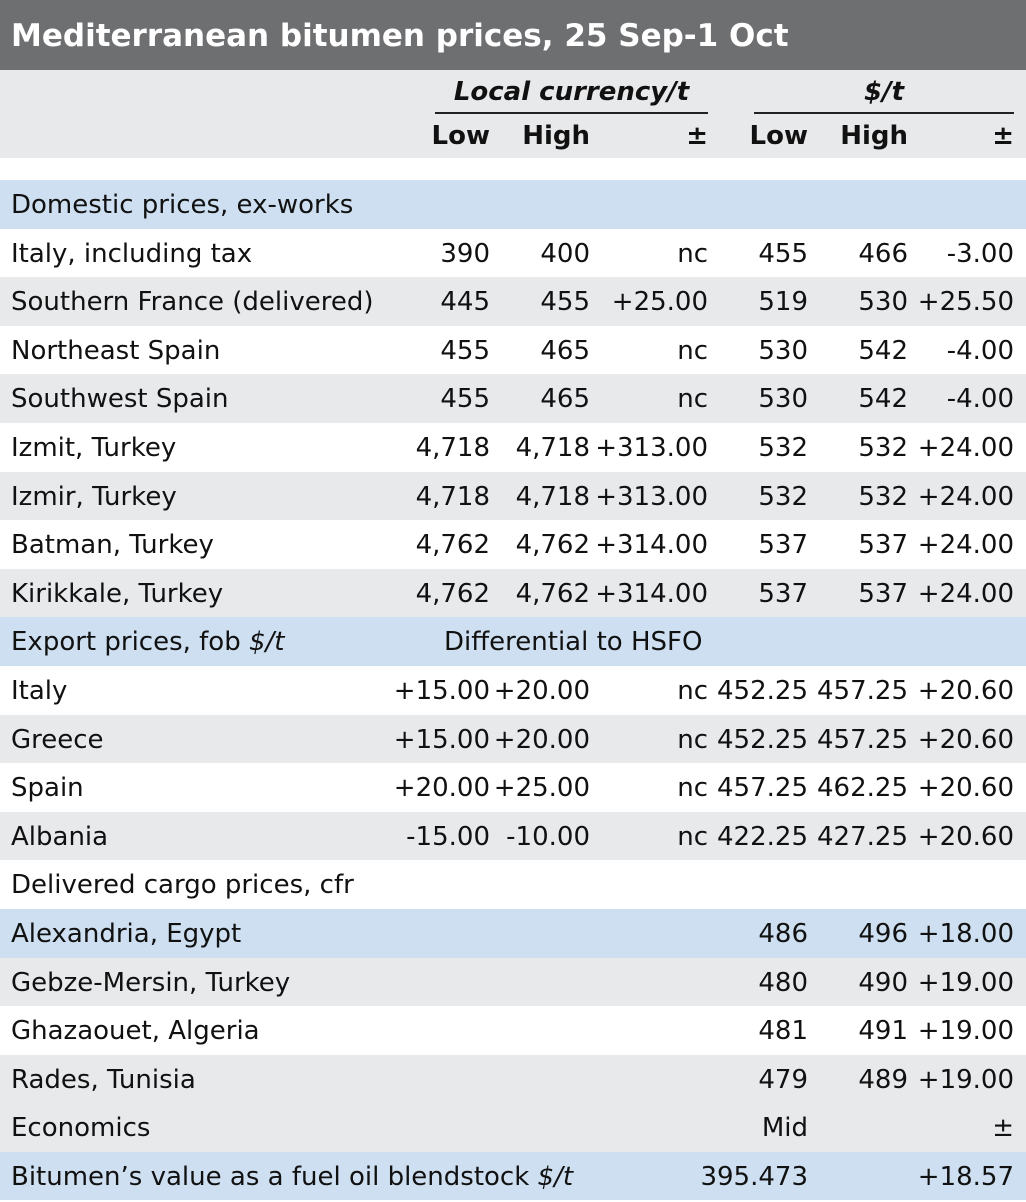 The image size is (1026, 1202). What do you see at coordinates (783, 1079) in the screenshot?
I see `usd-low-cell: 479` at bounding box center [783, 1079].